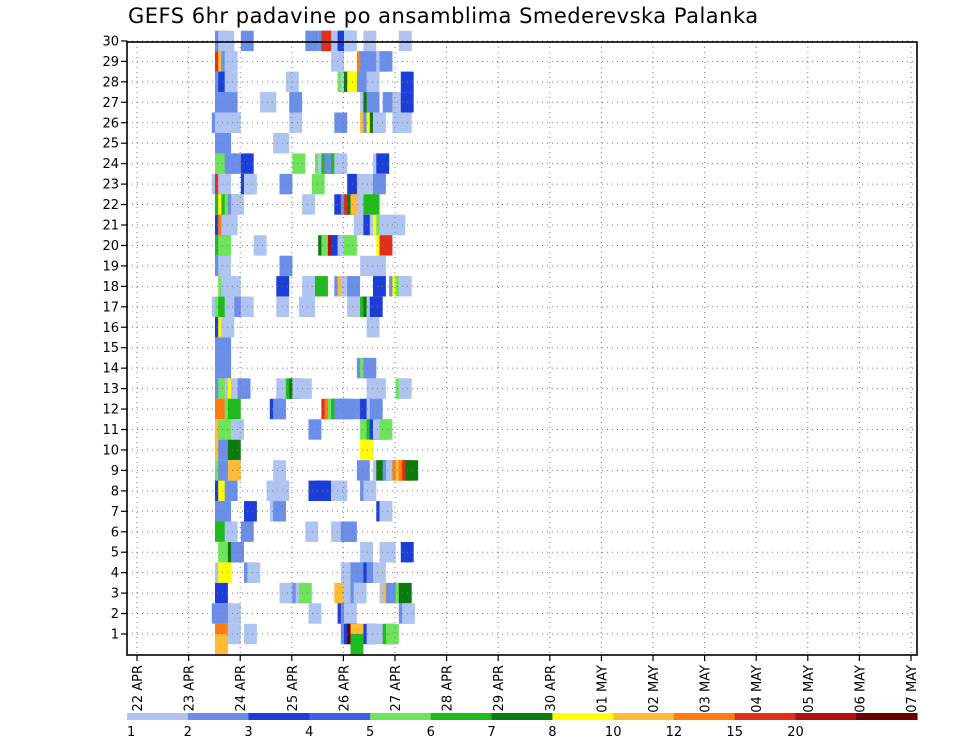  What do you see at coordinates (552, 732) in the screenshot?
I see `colorbar-label: 8` at bounding box center [552, 732].